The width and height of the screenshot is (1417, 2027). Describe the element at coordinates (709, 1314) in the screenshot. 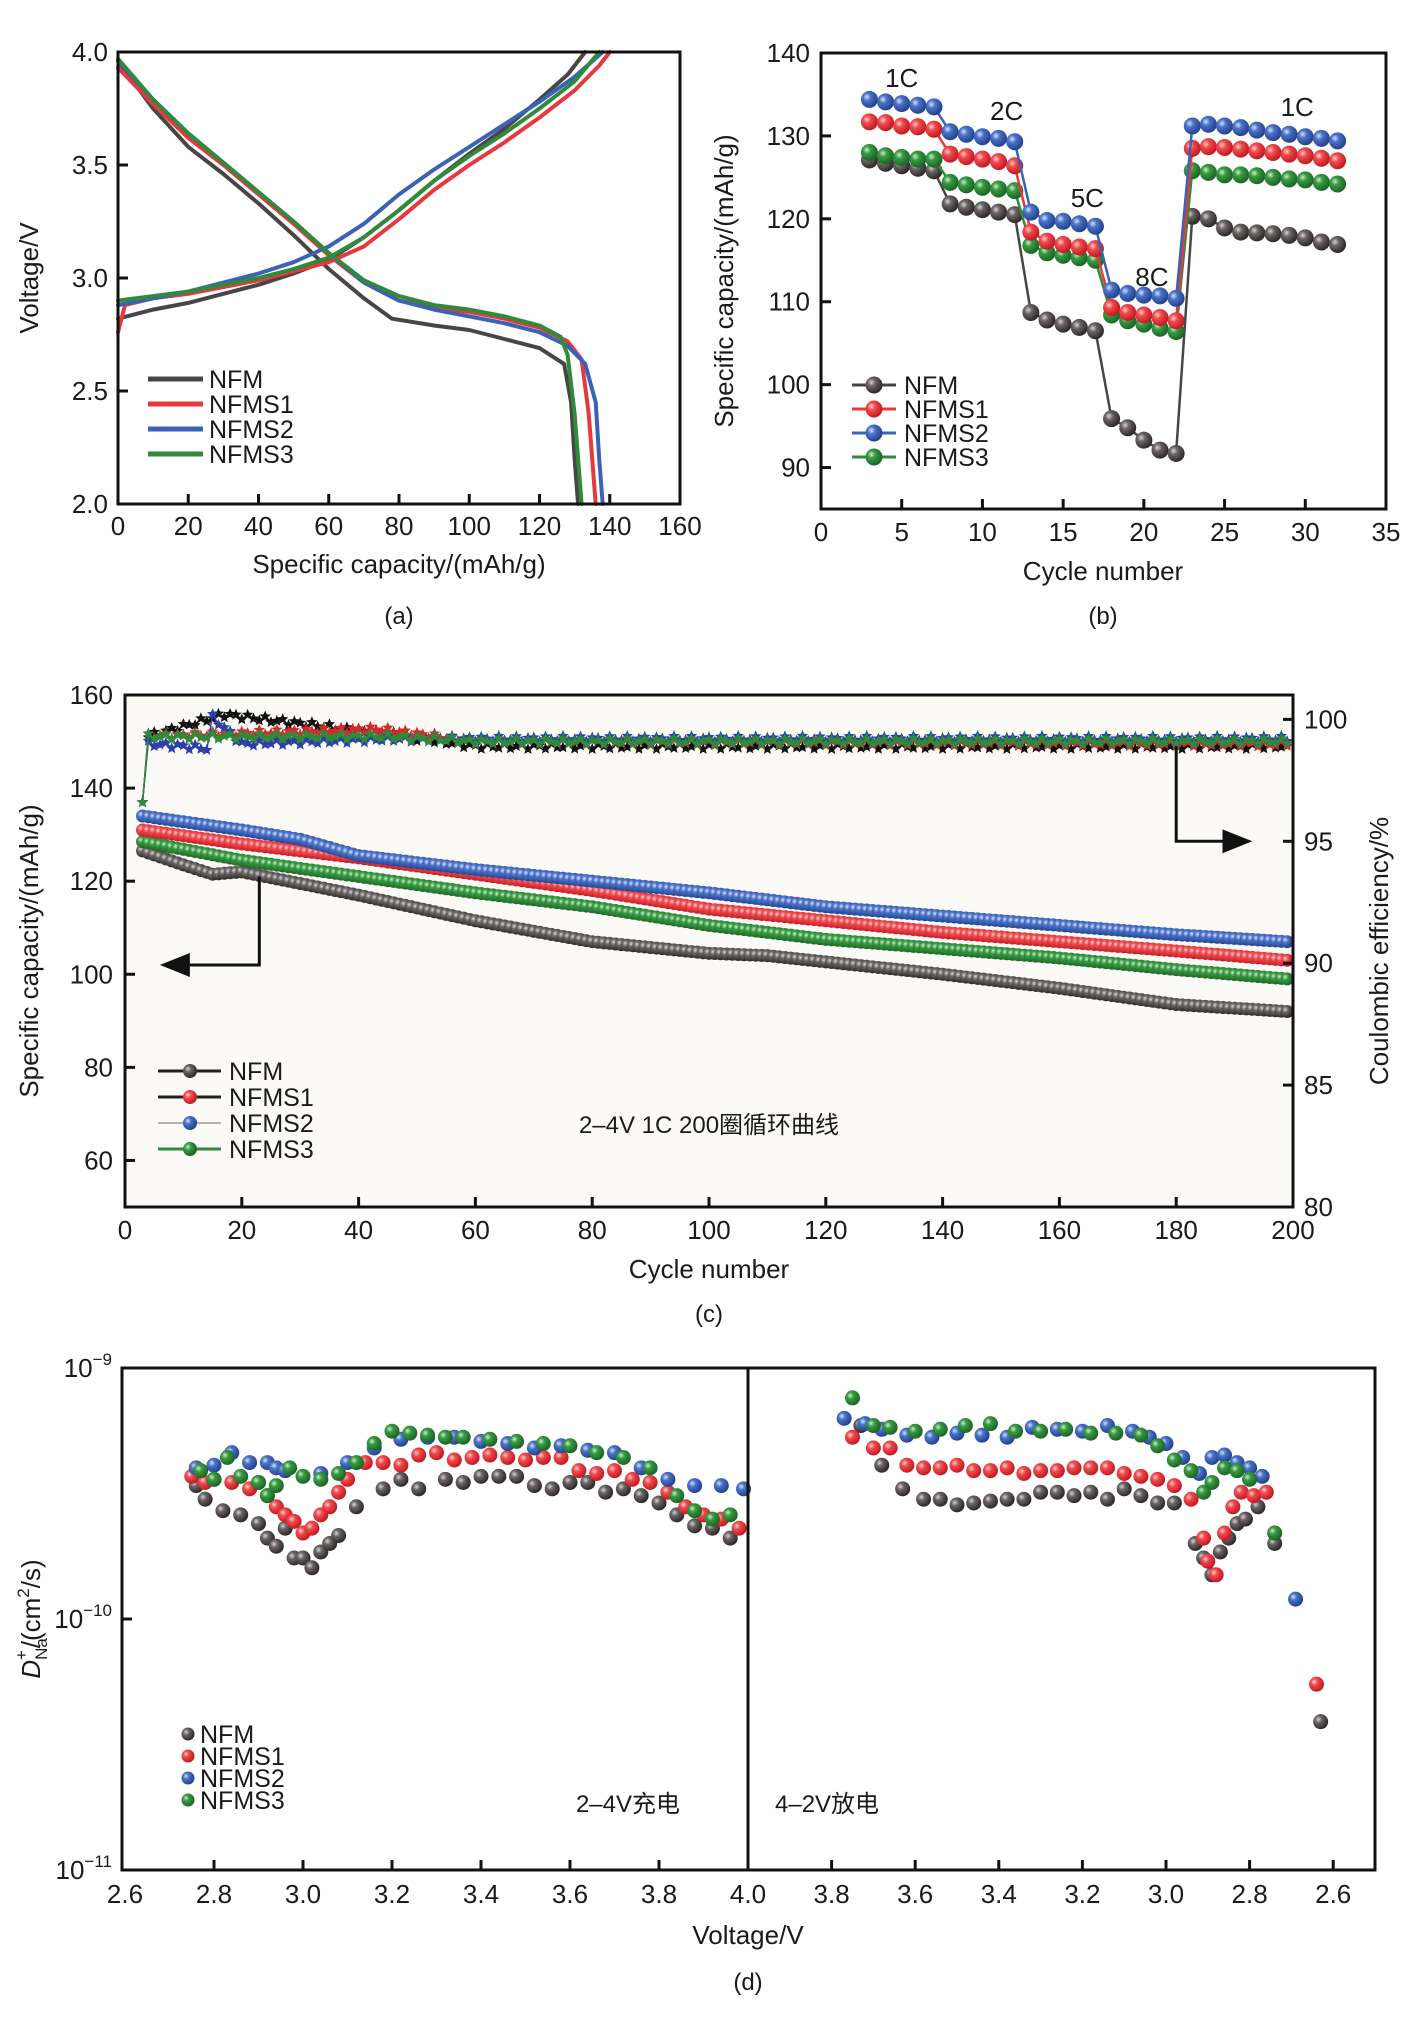

I see `panel-c-caption: (c)` at that location.